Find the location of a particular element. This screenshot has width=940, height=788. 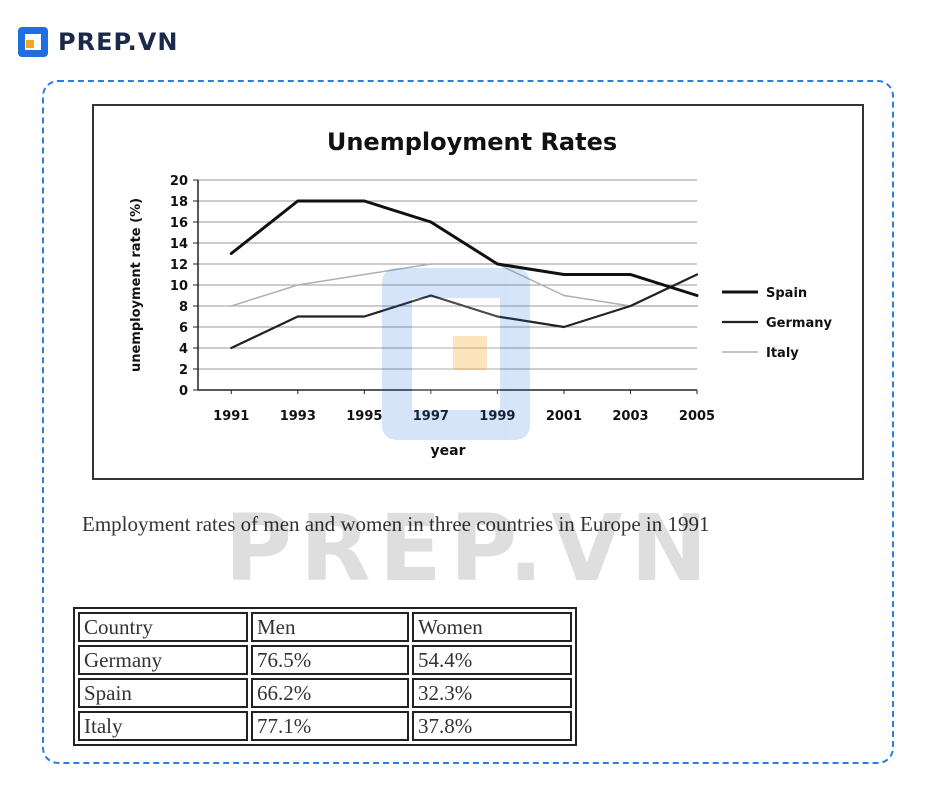

table-row: Spain 66.2% 32.3% is located at coordinates (325, 693).